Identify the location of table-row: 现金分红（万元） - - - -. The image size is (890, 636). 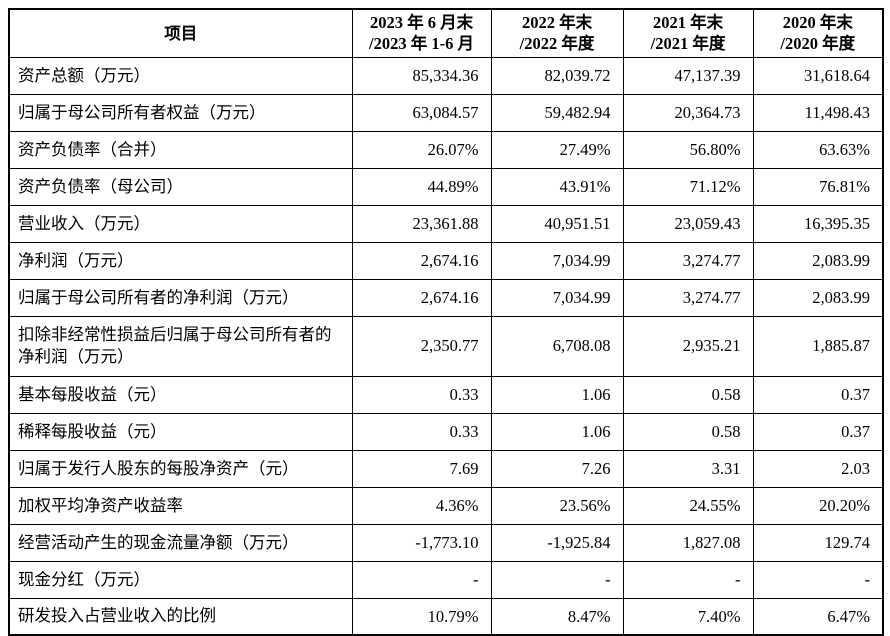
(446, 579).